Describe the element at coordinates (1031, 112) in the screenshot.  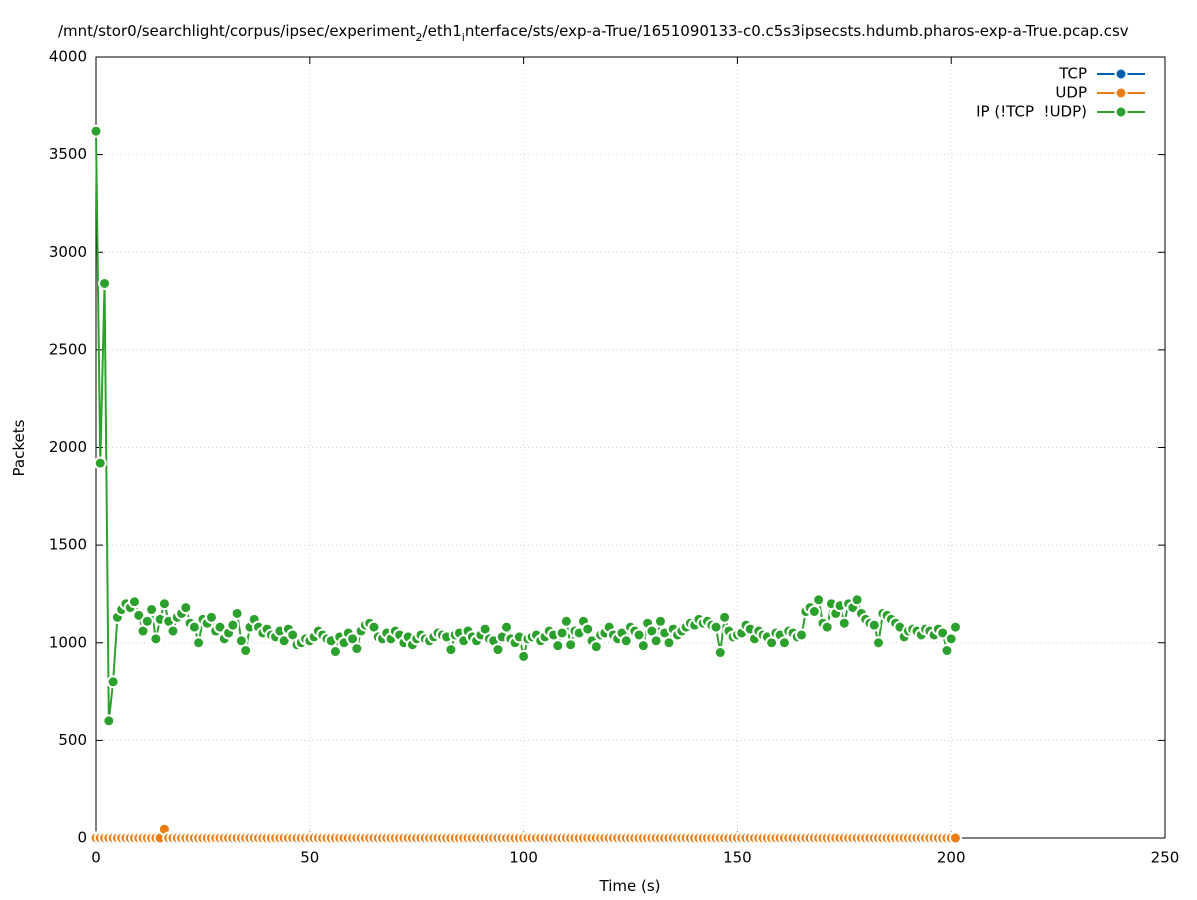
I see `legend-label: IP (!TCP !UDP)` at that location.